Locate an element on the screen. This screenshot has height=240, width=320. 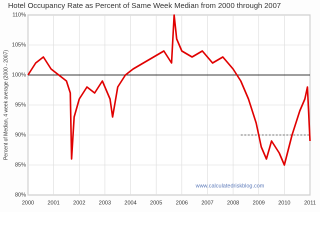
x-tick-label: 2008 is located at coordinates (233, 203).